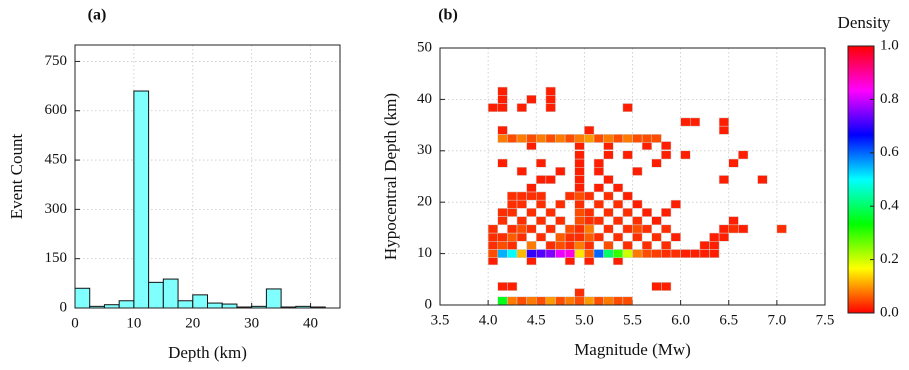  Describe the element at coordinates (97, 15) in the screenshot. I see `panel-label: (a)` at that location.